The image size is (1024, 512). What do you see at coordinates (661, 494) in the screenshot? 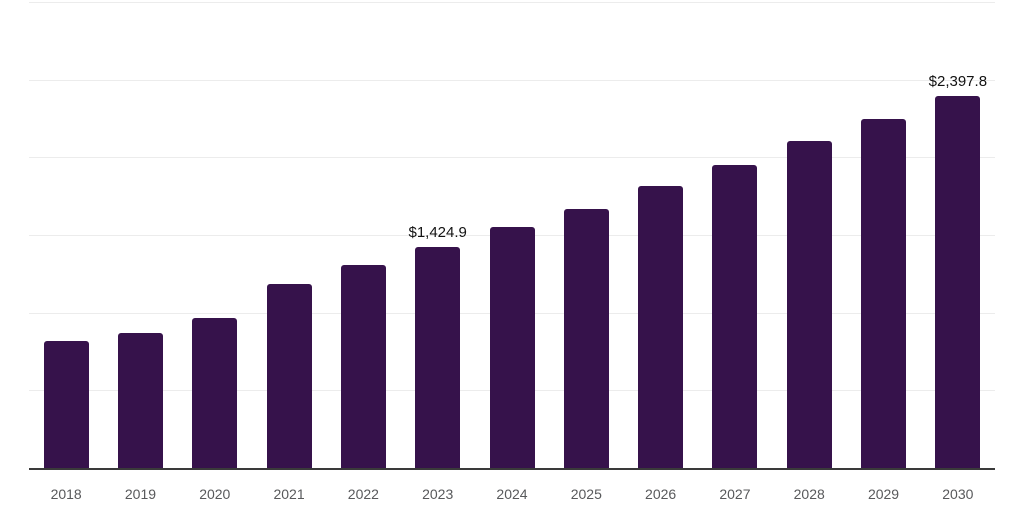
I see `x-tick-label-2026: 2026` at bounding box center [661, 494].